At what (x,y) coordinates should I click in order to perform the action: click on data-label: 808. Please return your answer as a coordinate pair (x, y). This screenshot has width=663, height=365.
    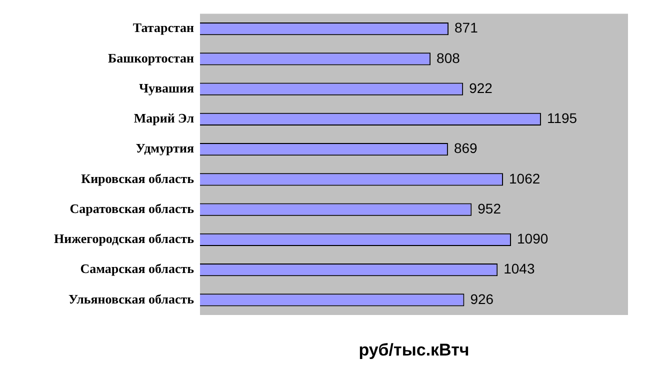
    Looking at the image, I should click on (448, 58).